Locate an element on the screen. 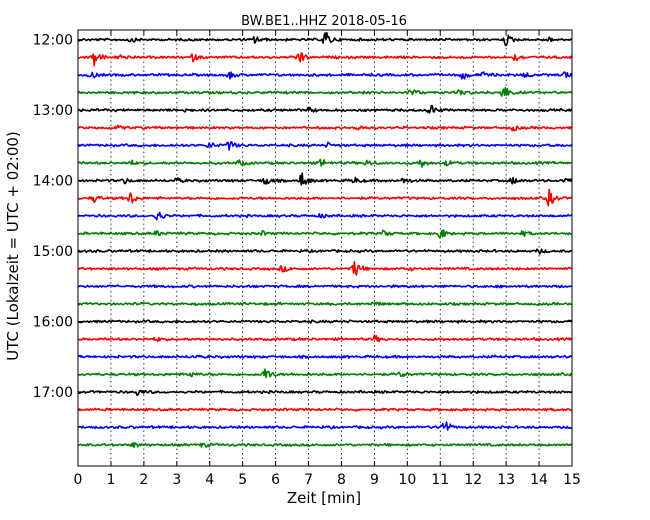 The height and width of the screenshot is (520, 650). x-tick-label: 0 is located at coordinates (78, 480).